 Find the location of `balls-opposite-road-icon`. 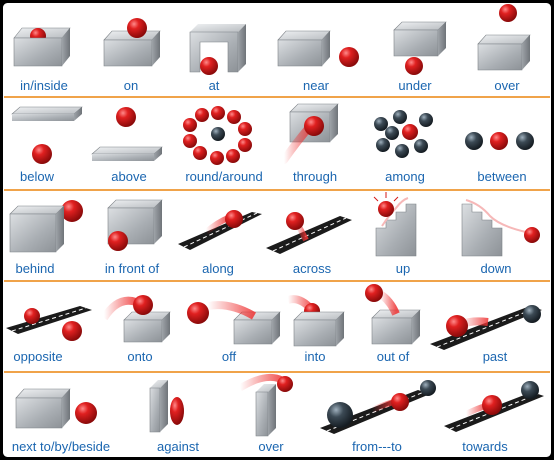

balls-opposite-road-icon is located at coordinates (49, 323).